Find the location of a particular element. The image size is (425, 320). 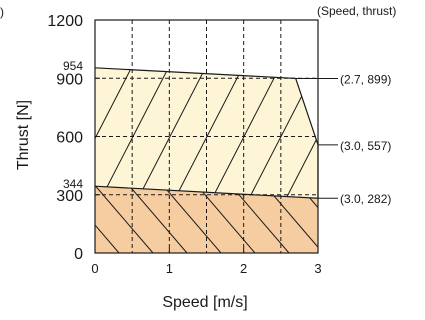

y-extra-tick-label: 954 is located at coordinates (73, 66).